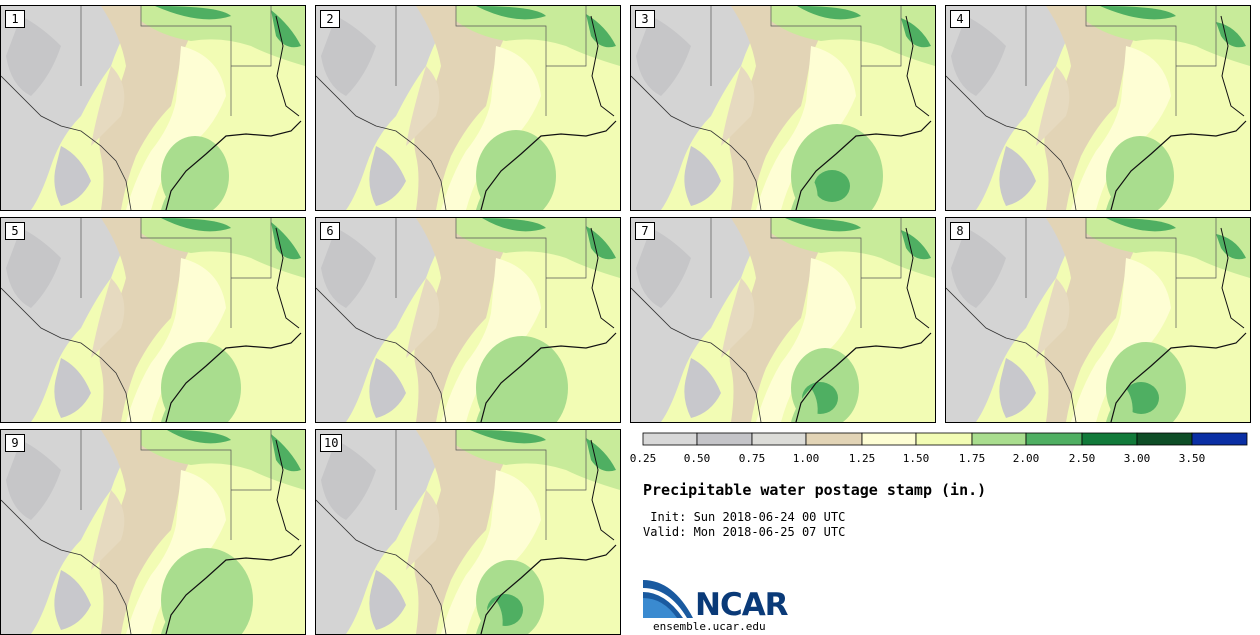 This screenshot has width=1260, height=635. I want to click on member-panel: 7, so click(783, 320).